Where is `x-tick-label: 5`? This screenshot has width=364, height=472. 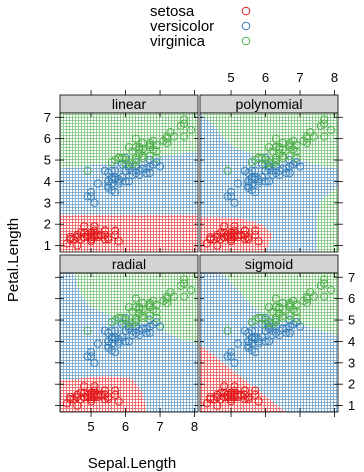 x-tick-label: 5 is located at coordinates (90, 426).